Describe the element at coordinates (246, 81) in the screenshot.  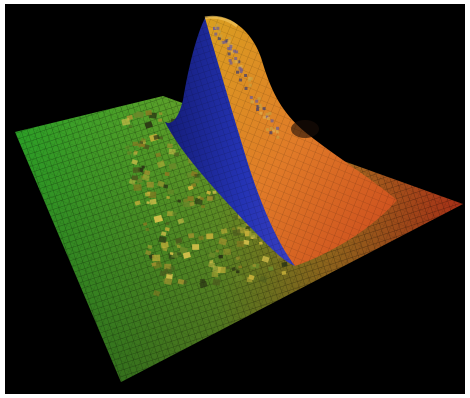
I see `ridge-speckles` at that location.